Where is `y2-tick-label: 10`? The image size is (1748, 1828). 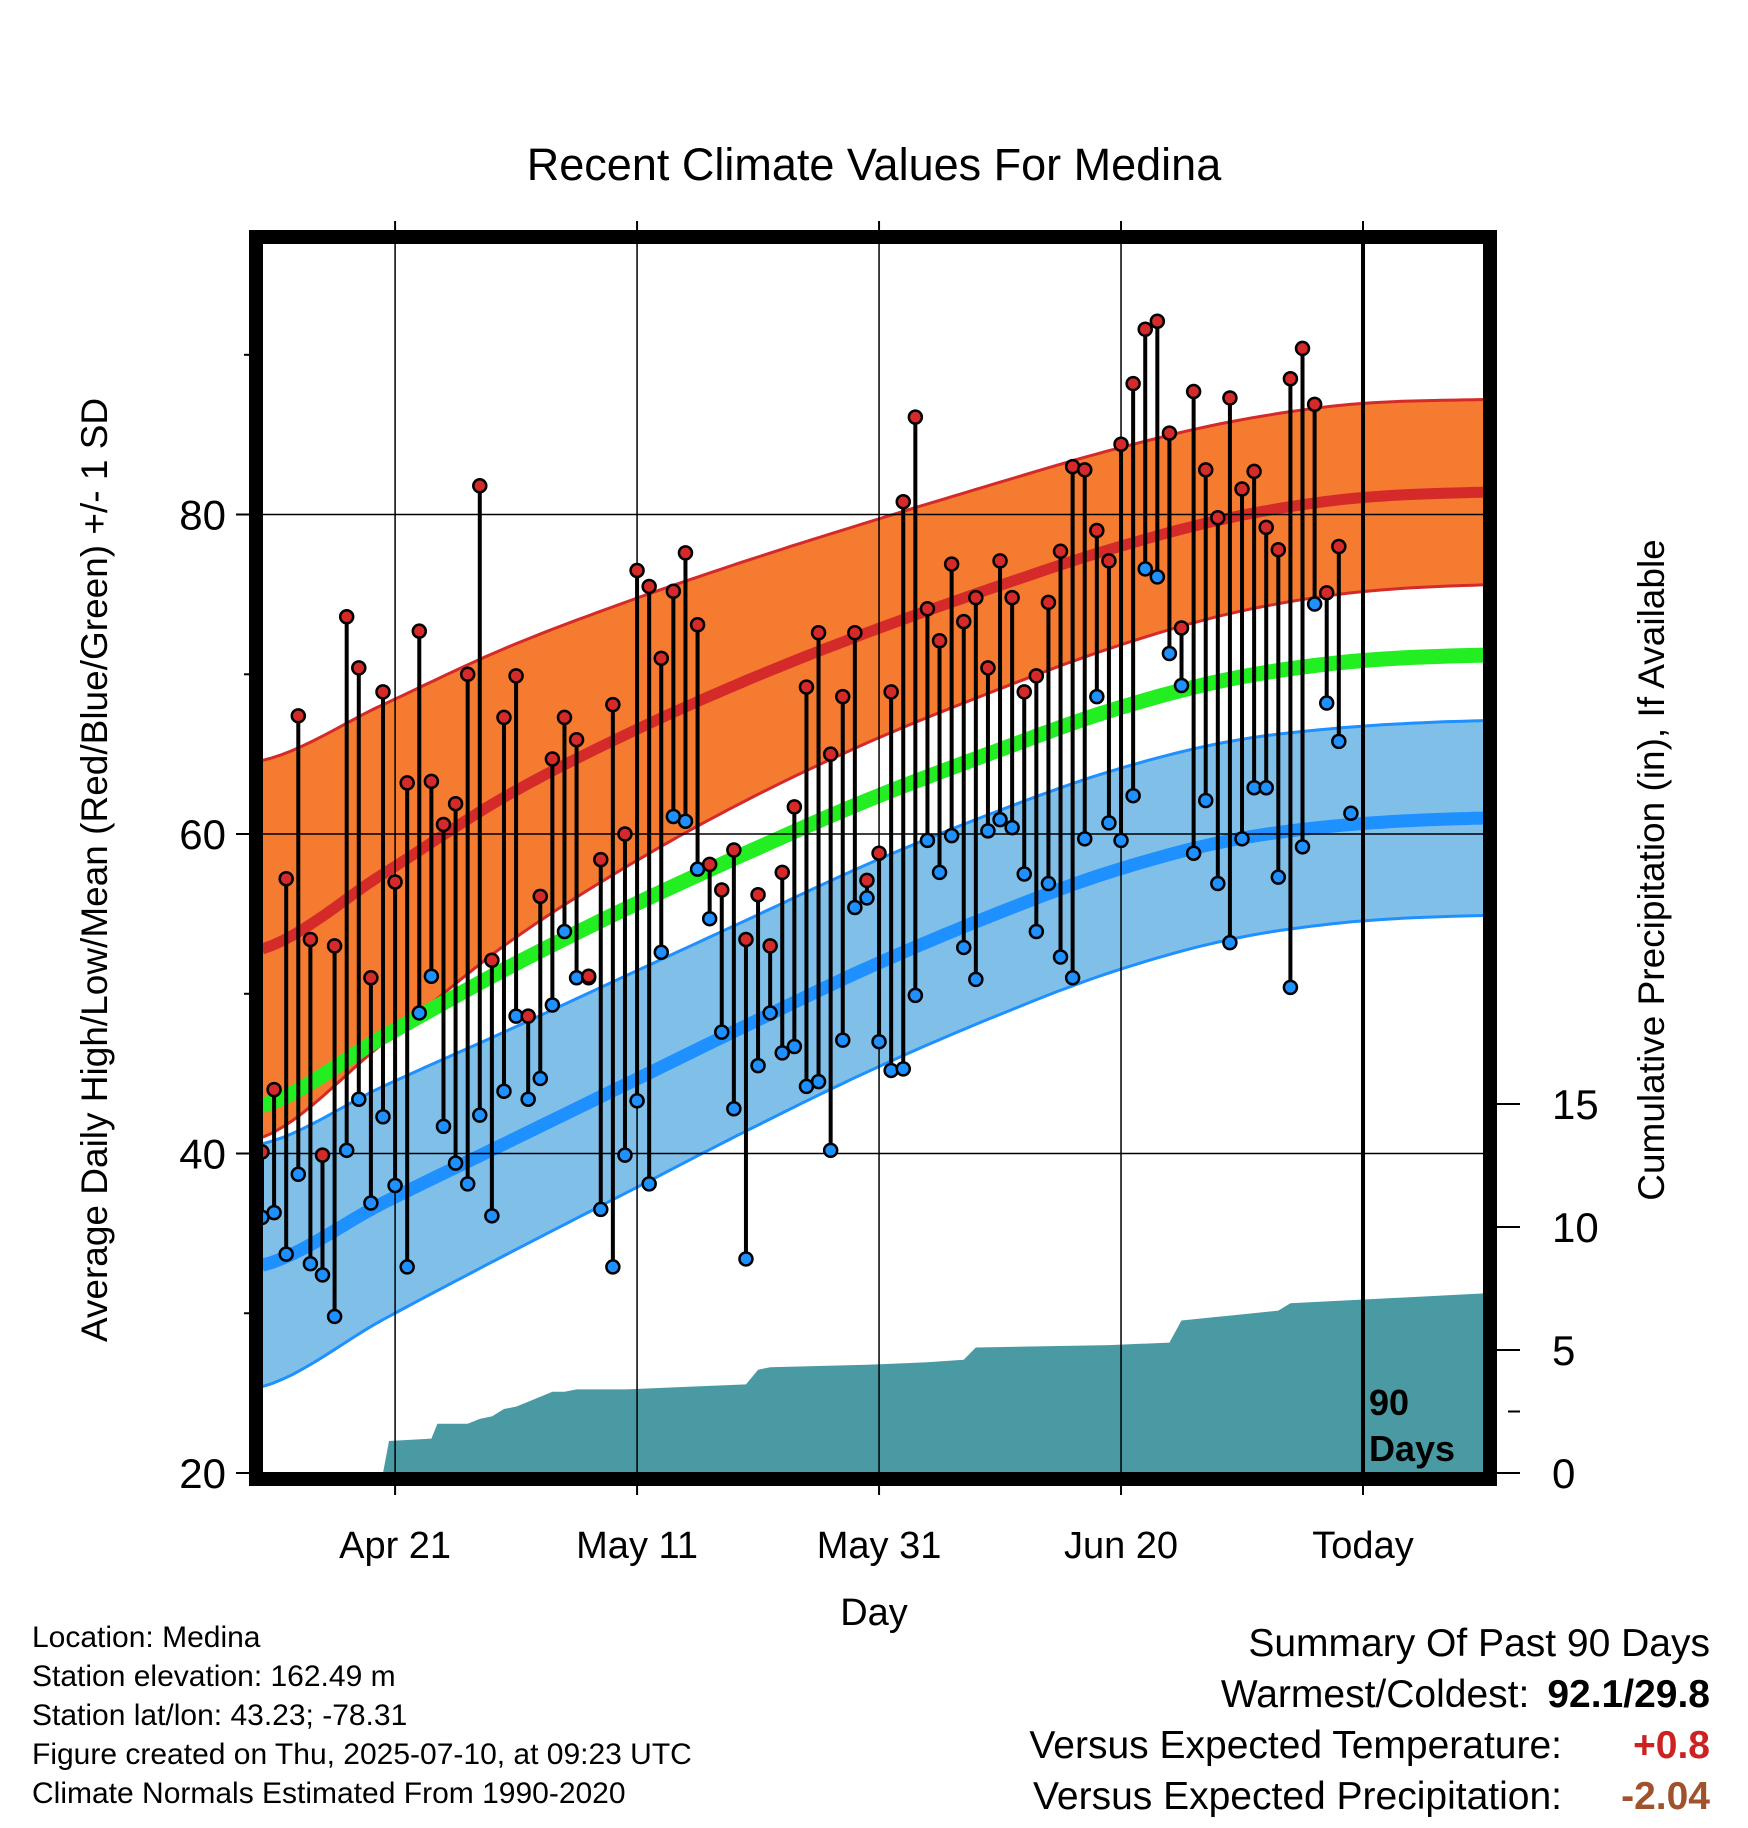 y2-tick-label: 10 is located at coordinates (1575, 1227).